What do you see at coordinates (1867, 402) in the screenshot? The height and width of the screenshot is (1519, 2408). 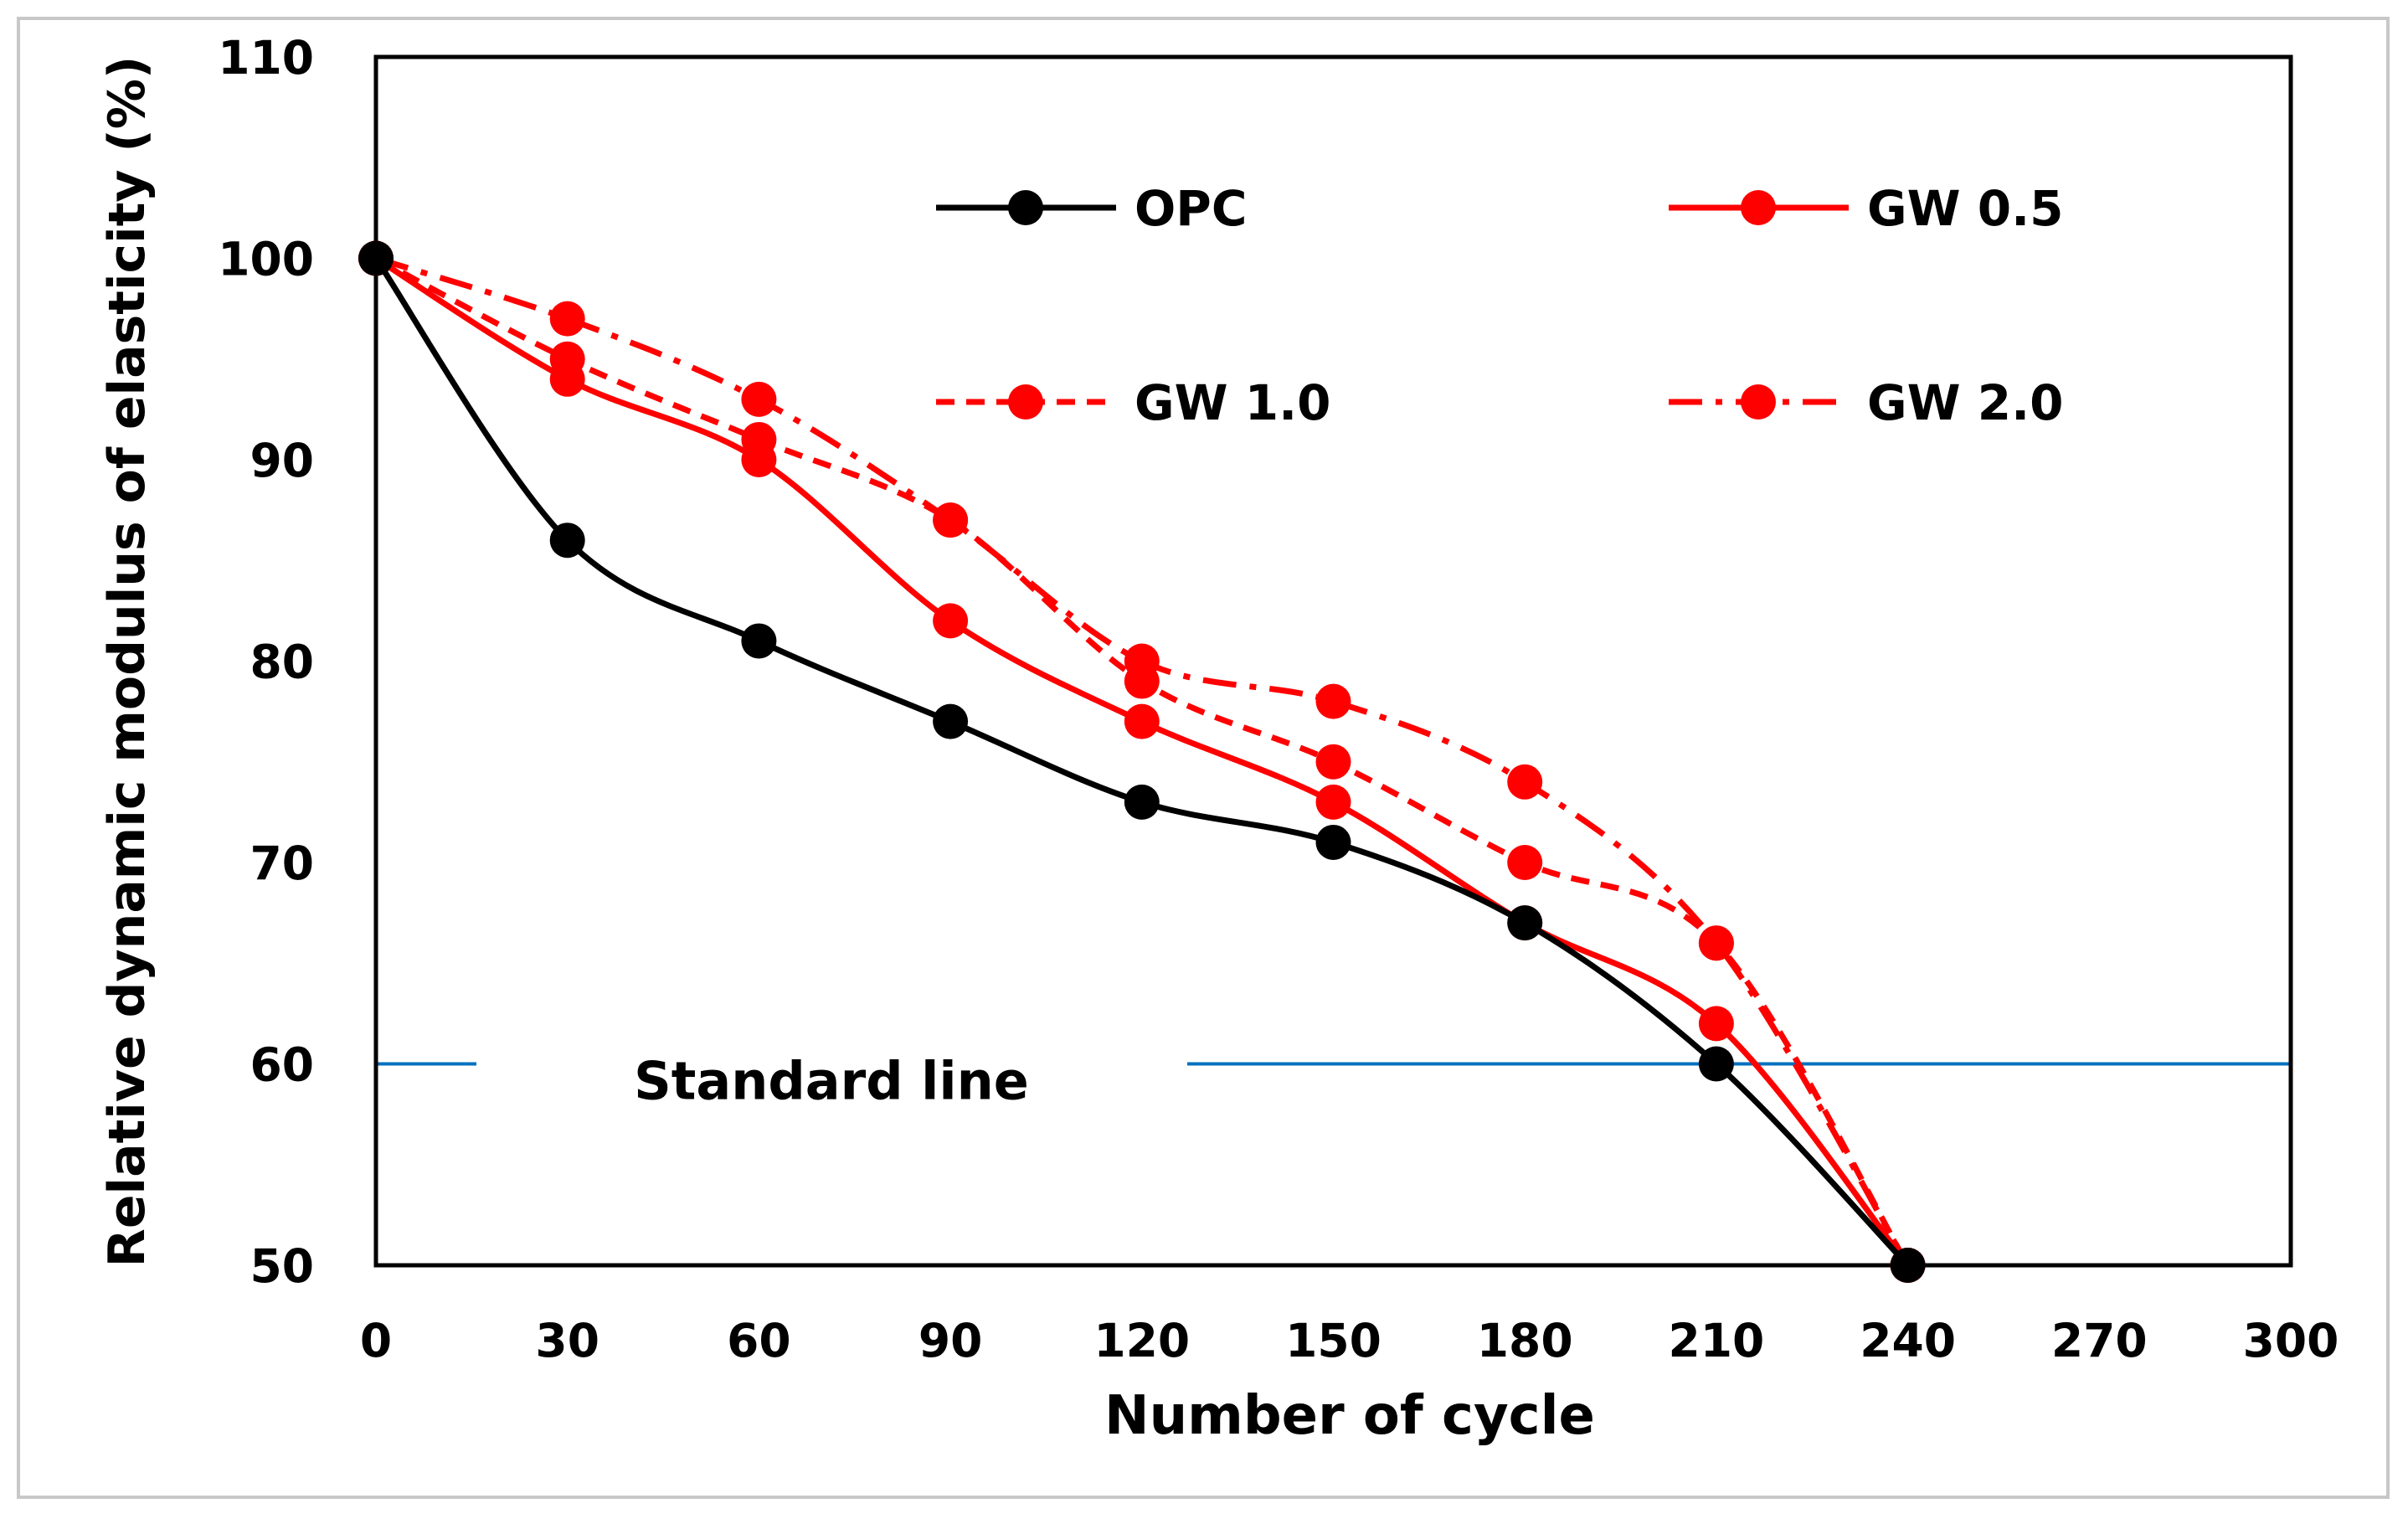 I see `legend-item-gw-2-0: GW 2.0` at bounding box center [1867, 402].